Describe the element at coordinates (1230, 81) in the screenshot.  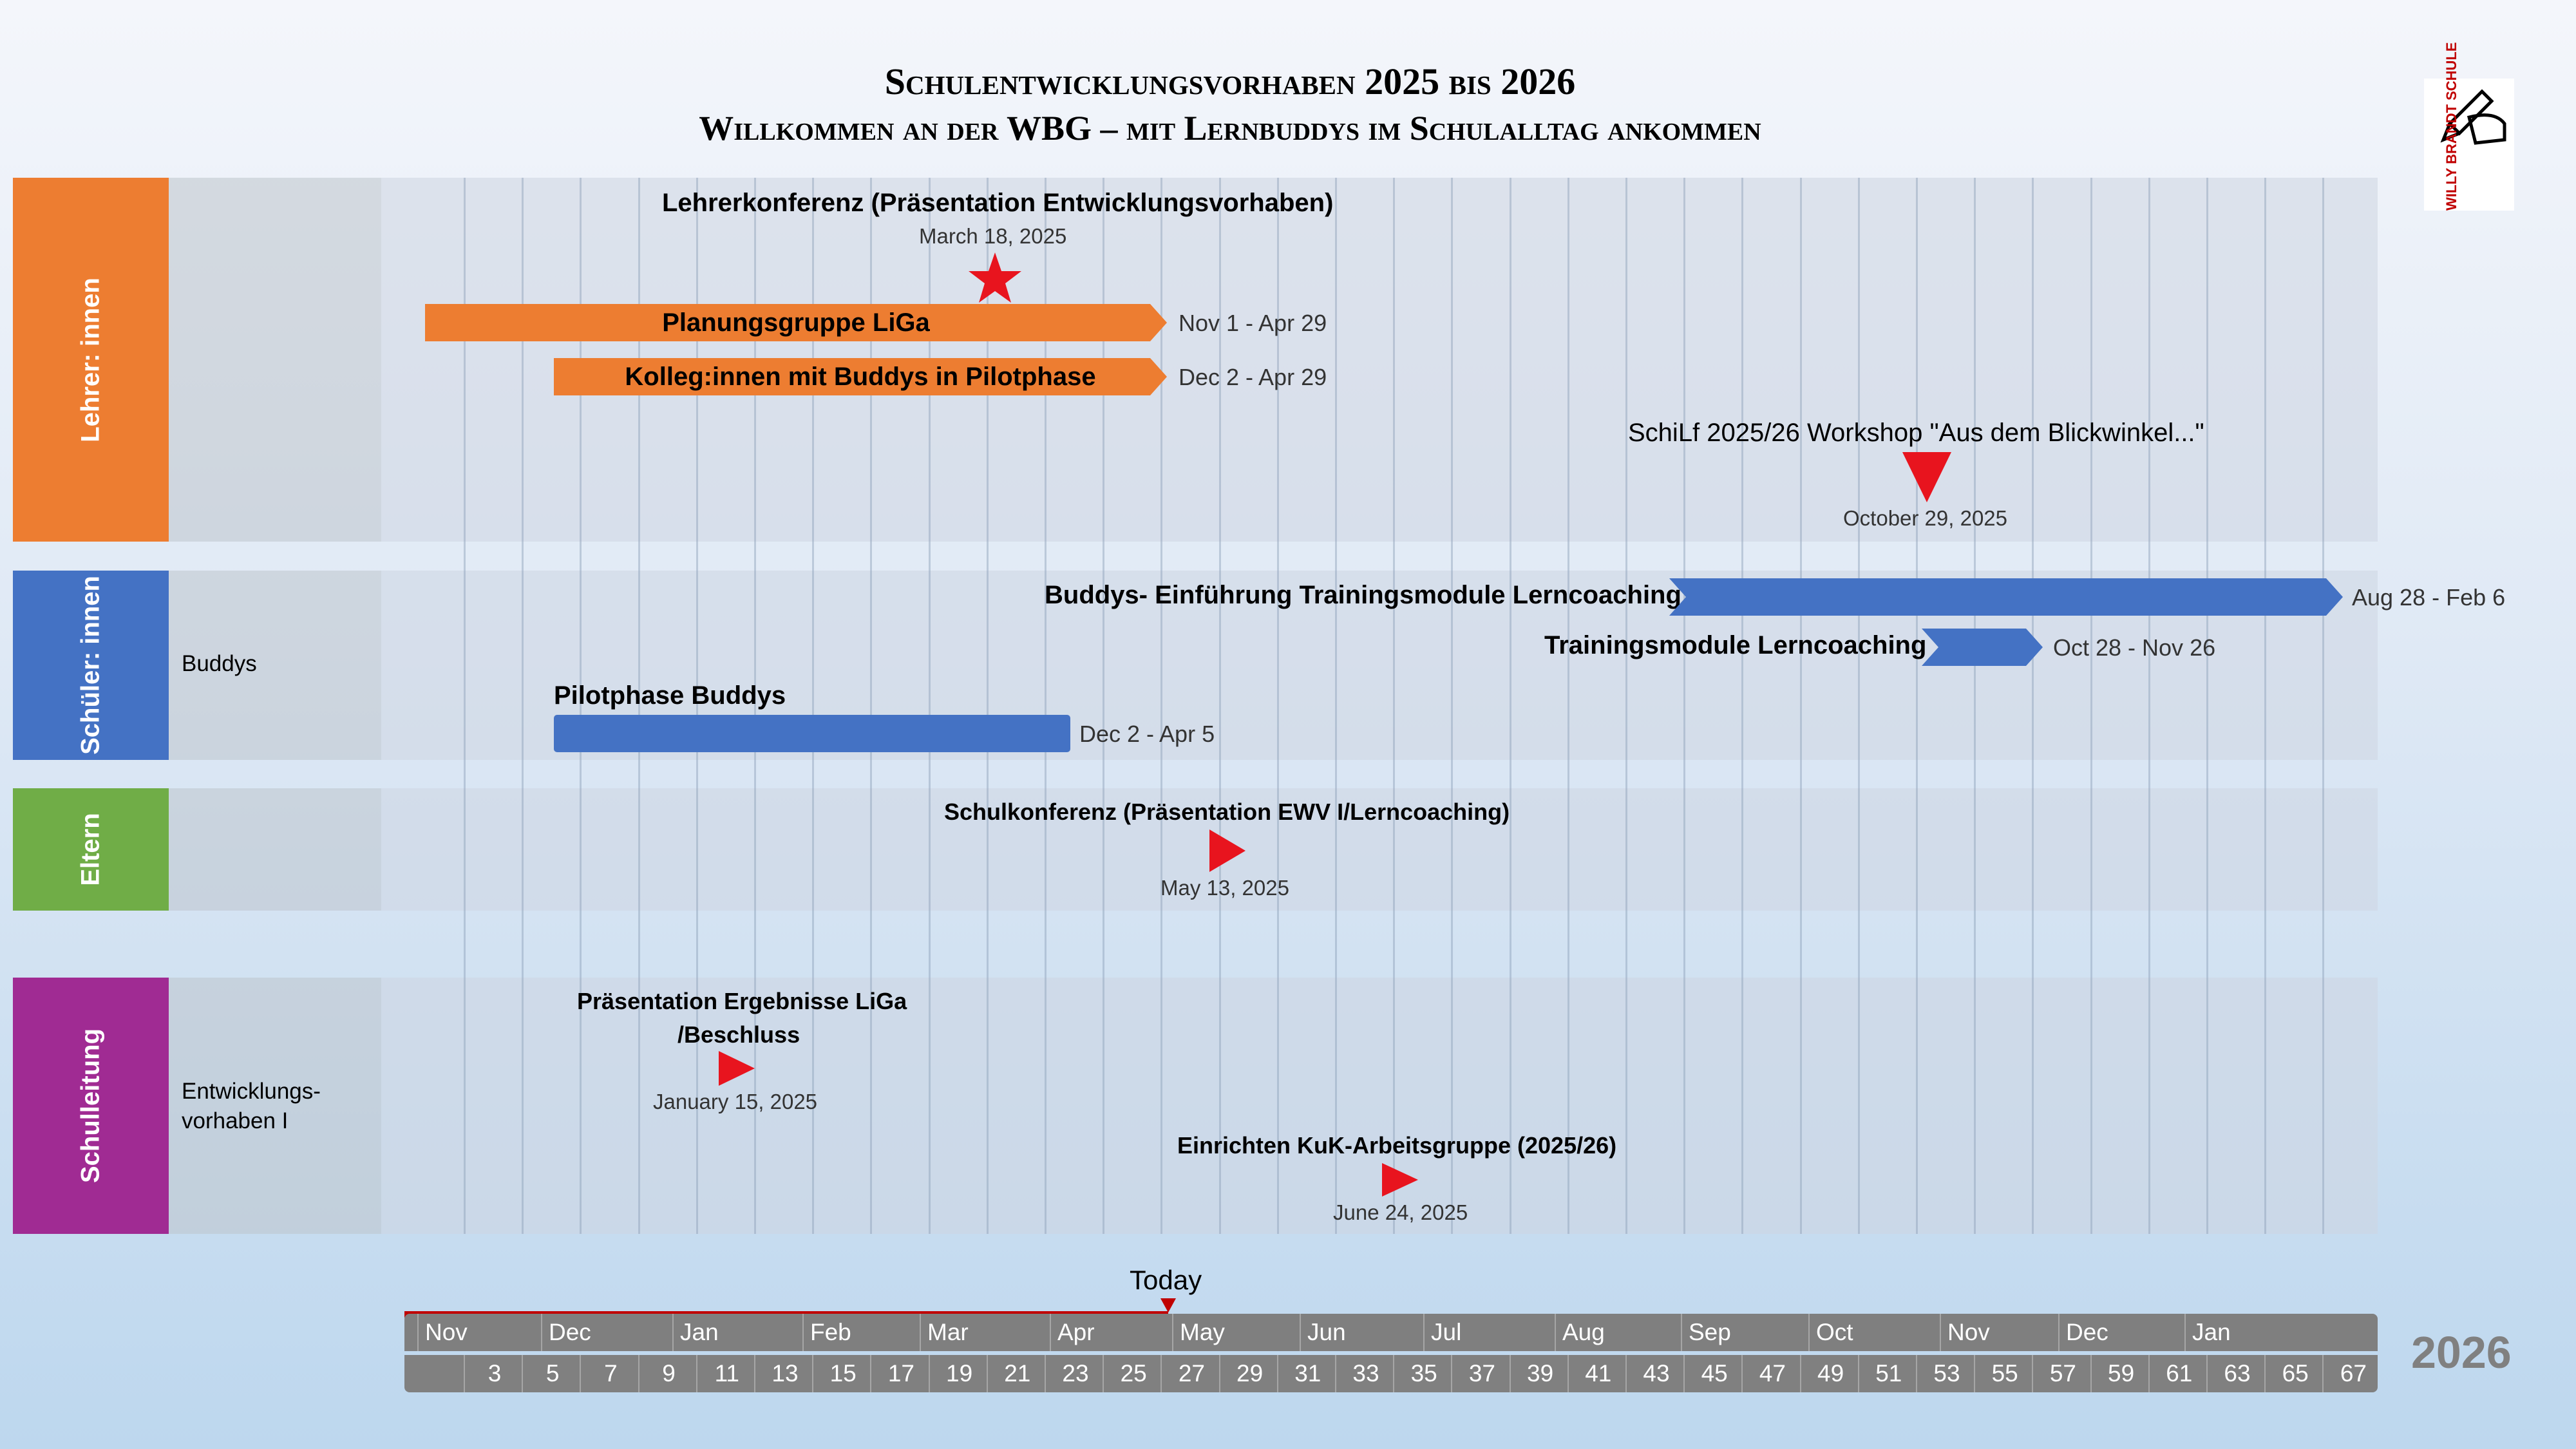
I see `chart-title-line1: Schulentwicklungsvorhaben 2025 bis 2026` at that location.